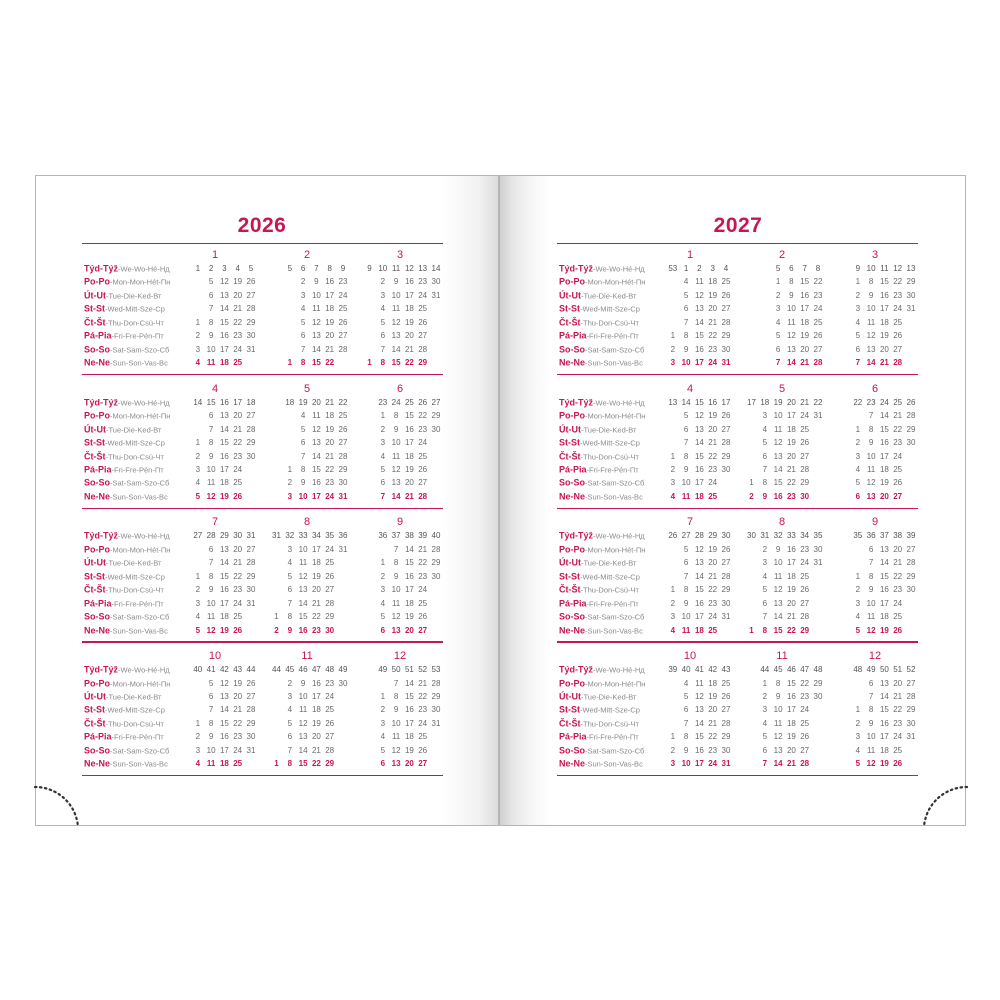  Describe the element at coordinates (316, 670) in the screenshot. I see `week-number: 47` at that location.